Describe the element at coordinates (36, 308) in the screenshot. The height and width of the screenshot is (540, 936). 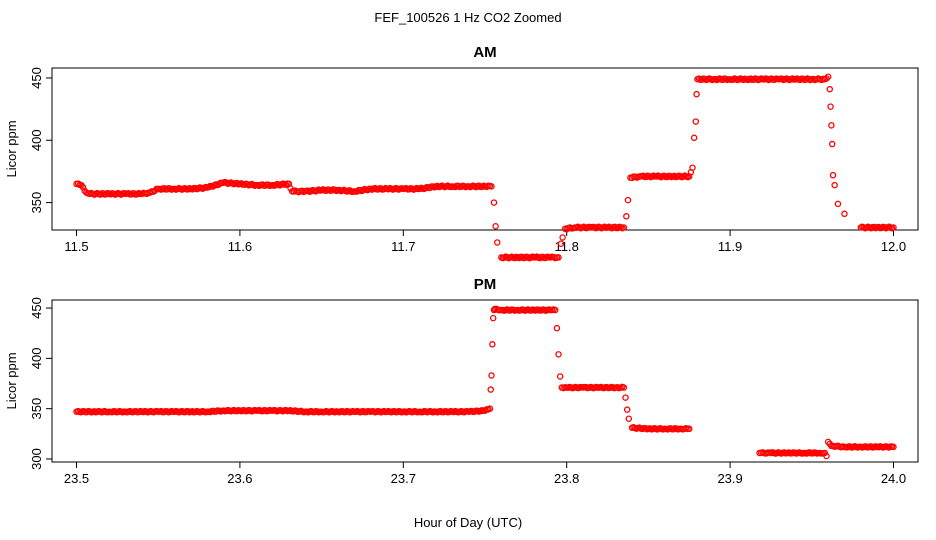
I see `pm-y-tick-label: 450` at that location.